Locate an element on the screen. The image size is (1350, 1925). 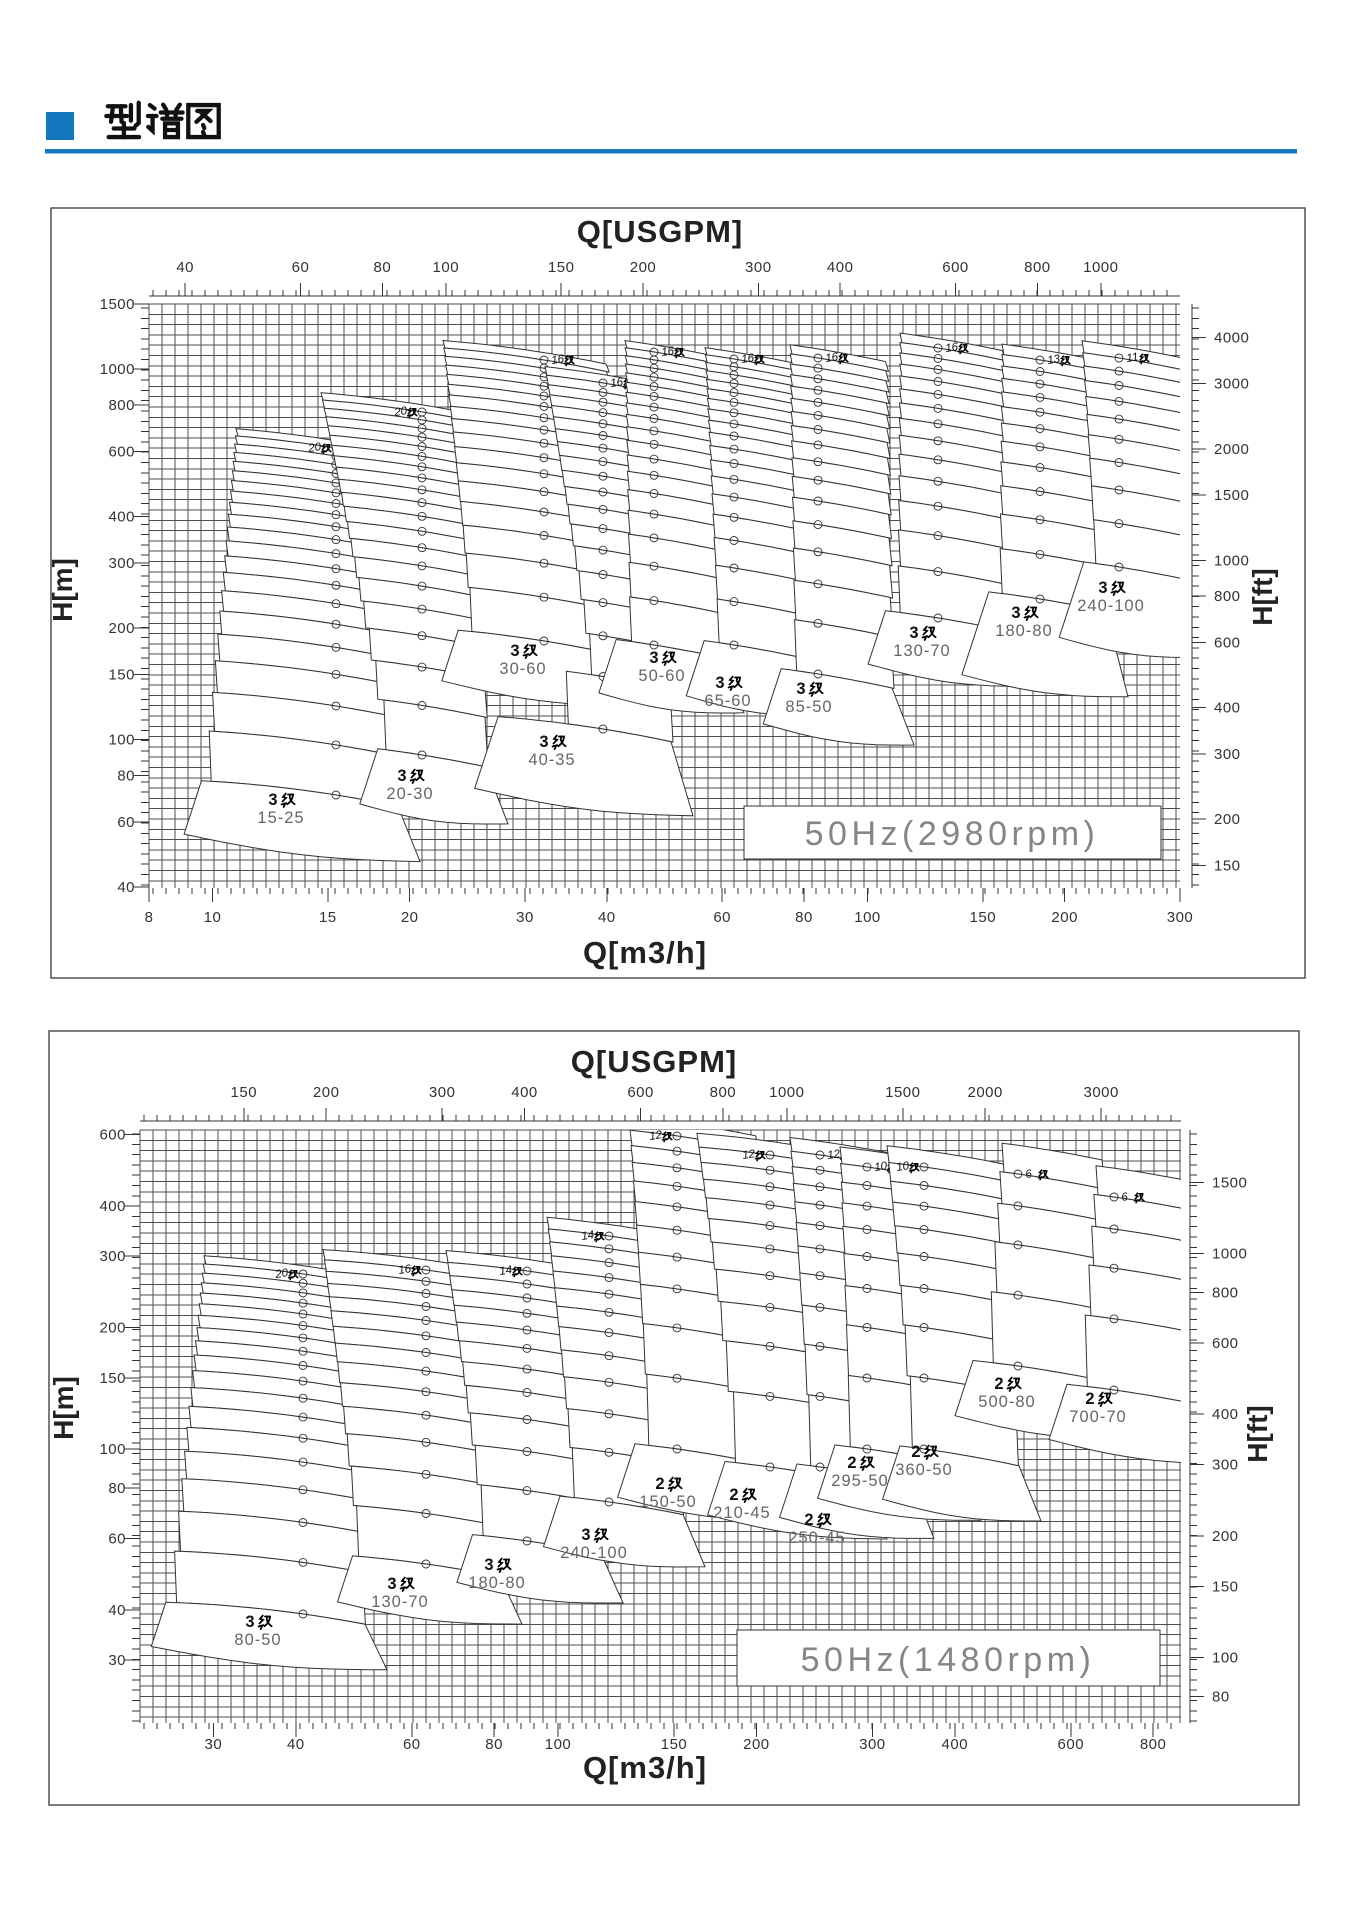
svg-text: 500-80 is located at coordinates (1006, 1402).